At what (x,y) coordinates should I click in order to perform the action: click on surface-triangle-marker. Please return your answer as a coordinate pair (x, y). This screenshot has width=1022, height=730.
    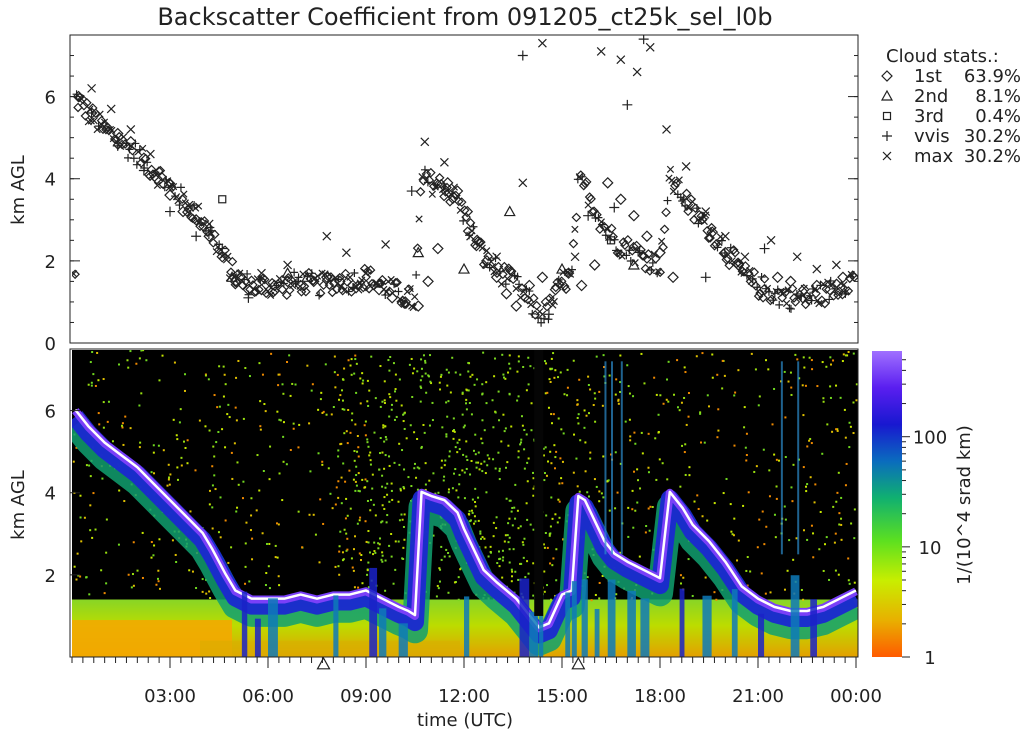
    Looking at the image, I should click on (578, 663).